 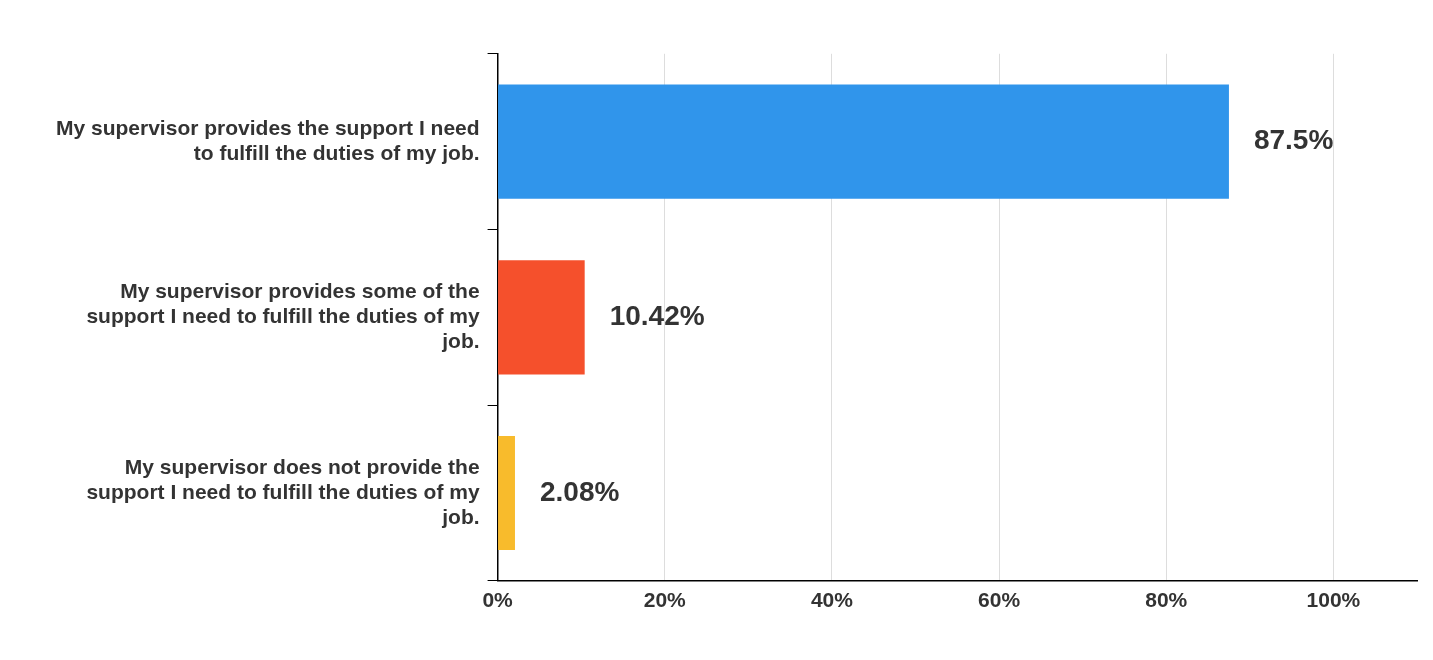 What do you see at coordinates (268, 140) in the screenshot?
I see `y-tick-label: My supervisor provides the support I need to fulfill the duties of my job.` at bounding box center [268, 140].